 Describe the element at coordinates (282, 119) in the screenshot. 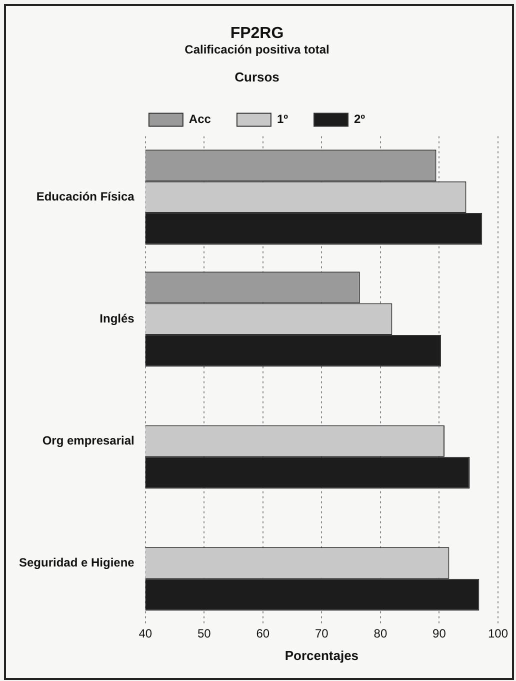

I see `legend-label: 1º` at that location.